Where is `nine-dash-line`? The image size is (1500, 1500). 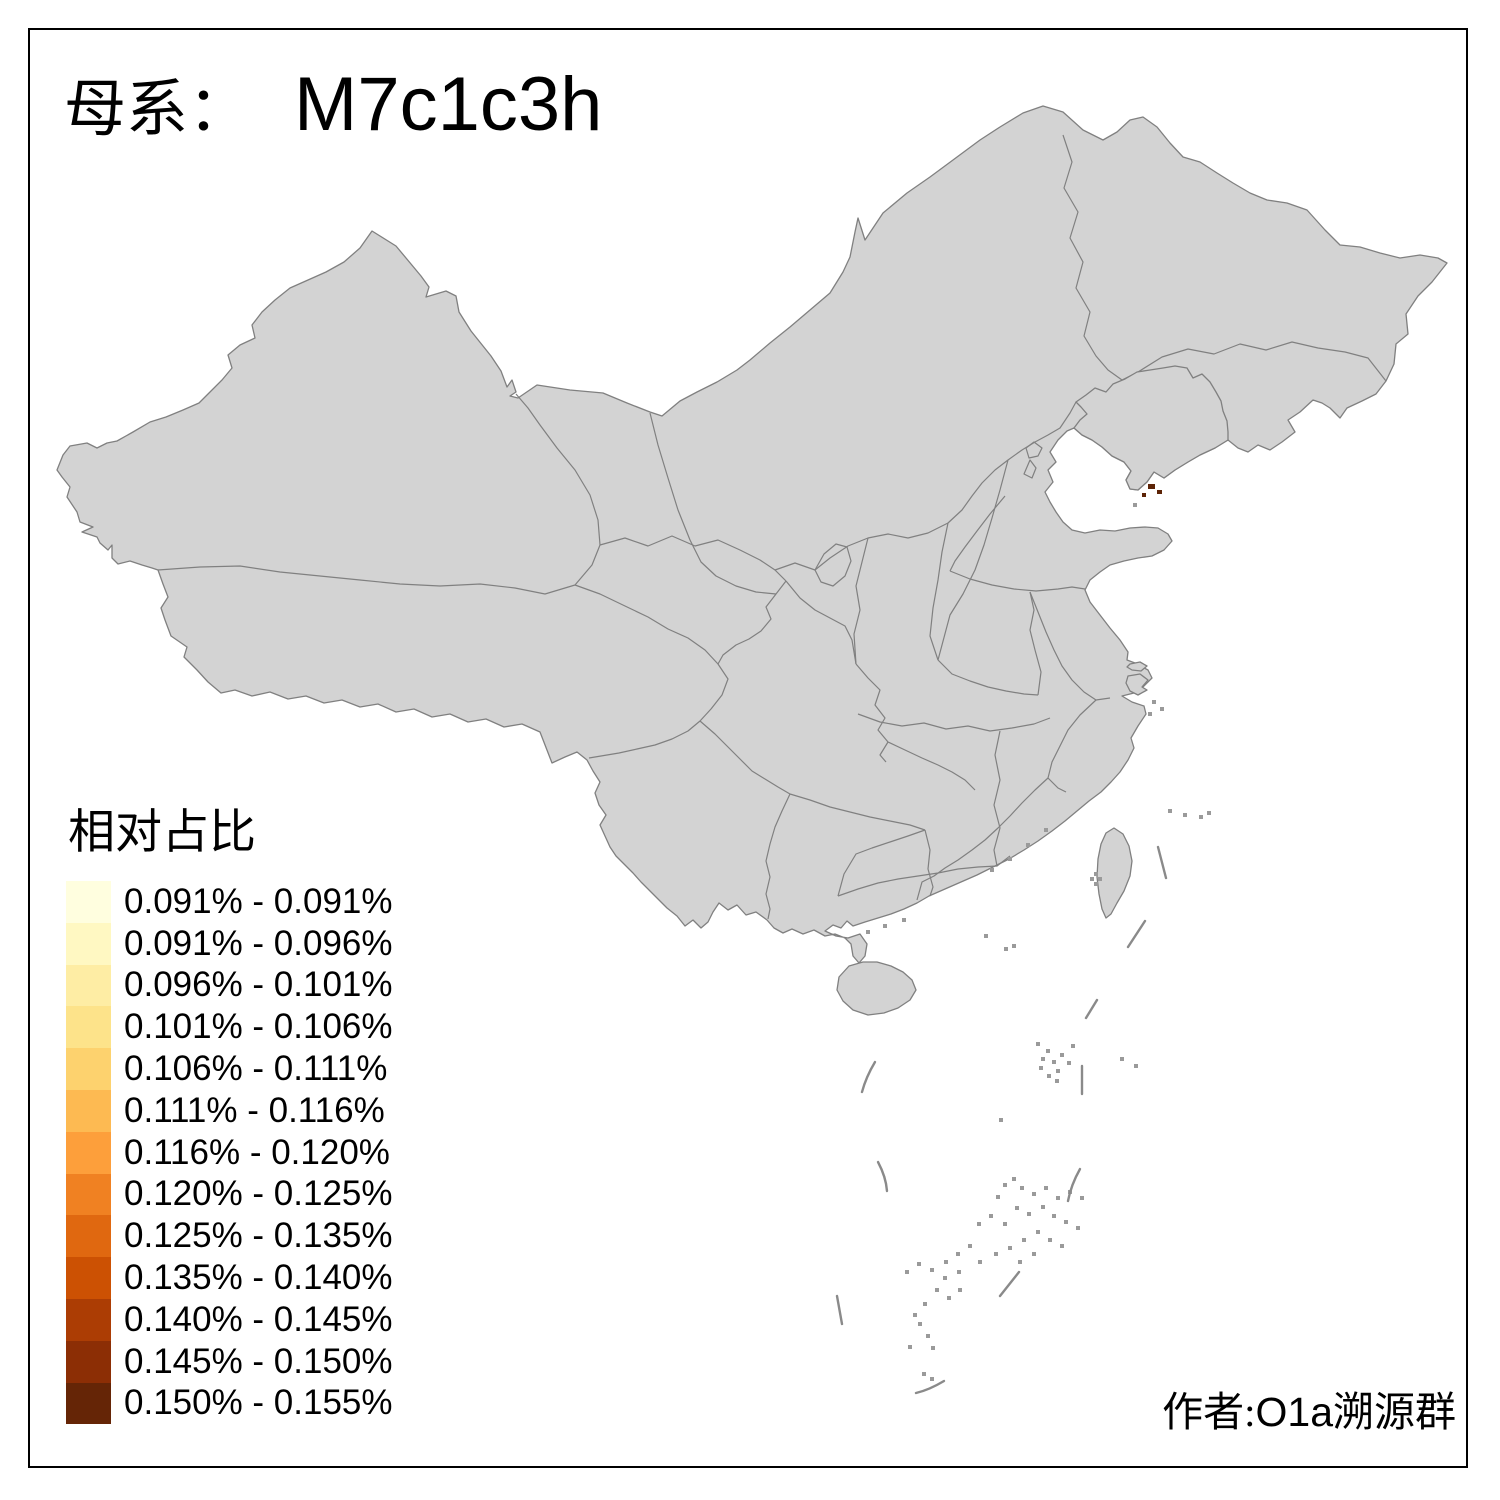 nine-dash-line is located at coordinates (1001, 1120).